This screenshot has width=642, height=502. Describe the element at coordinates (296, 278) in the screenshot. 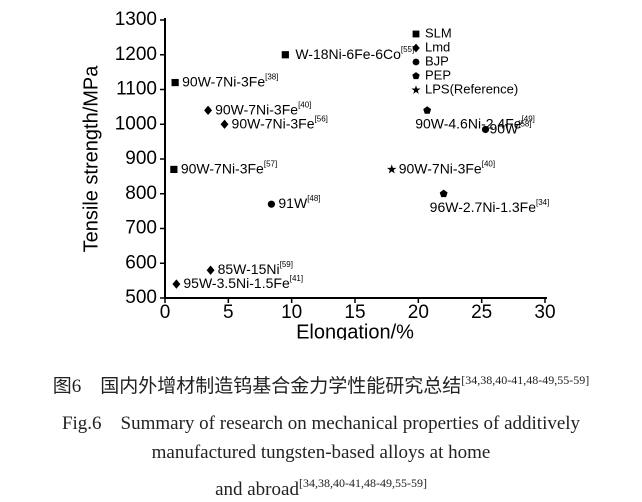

I see `label-ref: [41]` at that location.